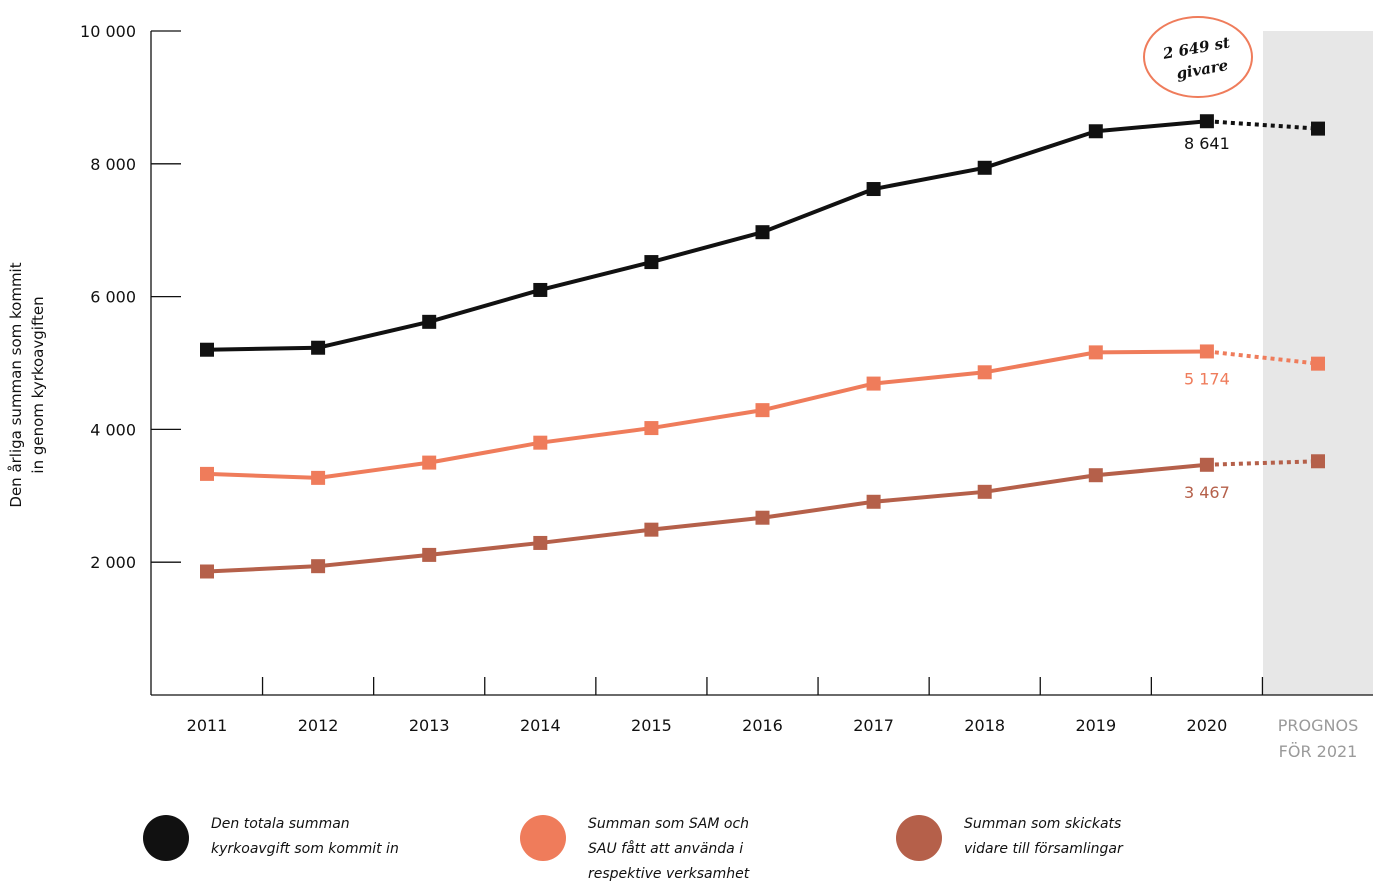  What do you see at coordinates (113, 429) in the screenshot?
I see `y-tick-label: 4 000` at bounding box center [113, 429].